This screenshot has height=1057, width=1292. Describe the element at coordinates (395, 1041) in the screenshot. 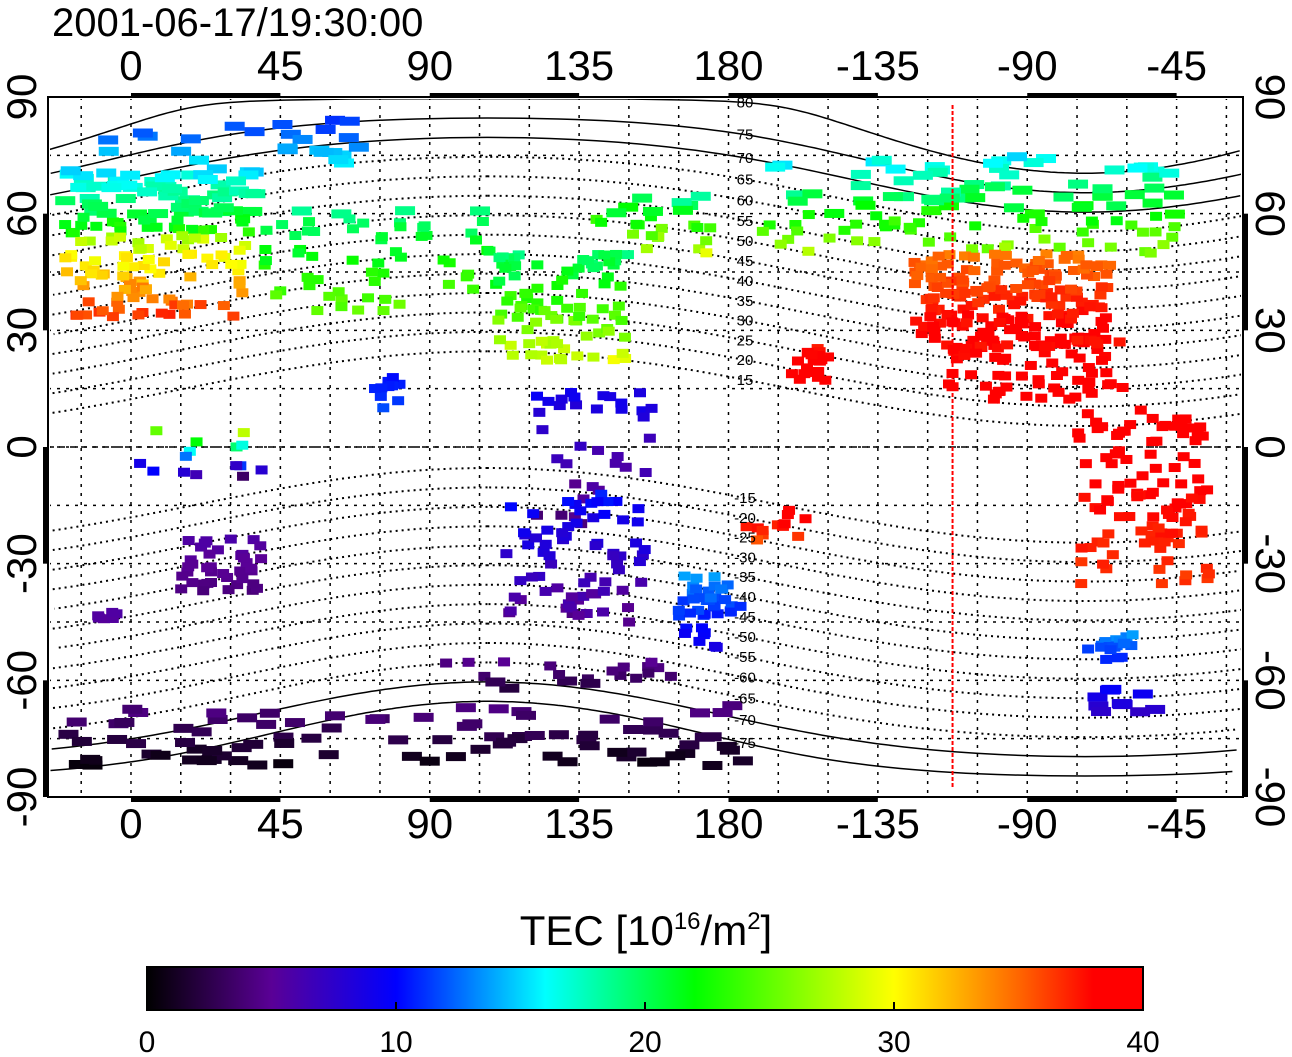

I see `colorbar-tick-label: 10` at that location.